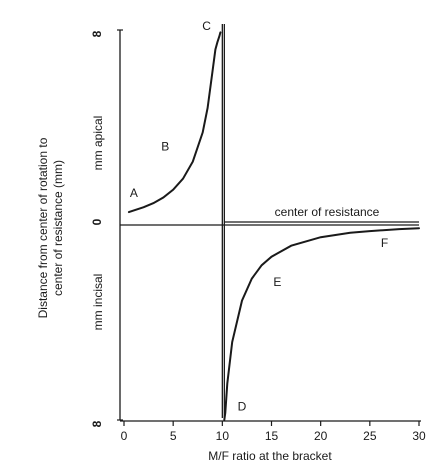 Image resolution: width=445 pixels, height=468 pixels. Describe the element at coordinates (43, 227) in the screenshot. I see `y-axis-label-line1: Distance from center of rotation to` at that location.